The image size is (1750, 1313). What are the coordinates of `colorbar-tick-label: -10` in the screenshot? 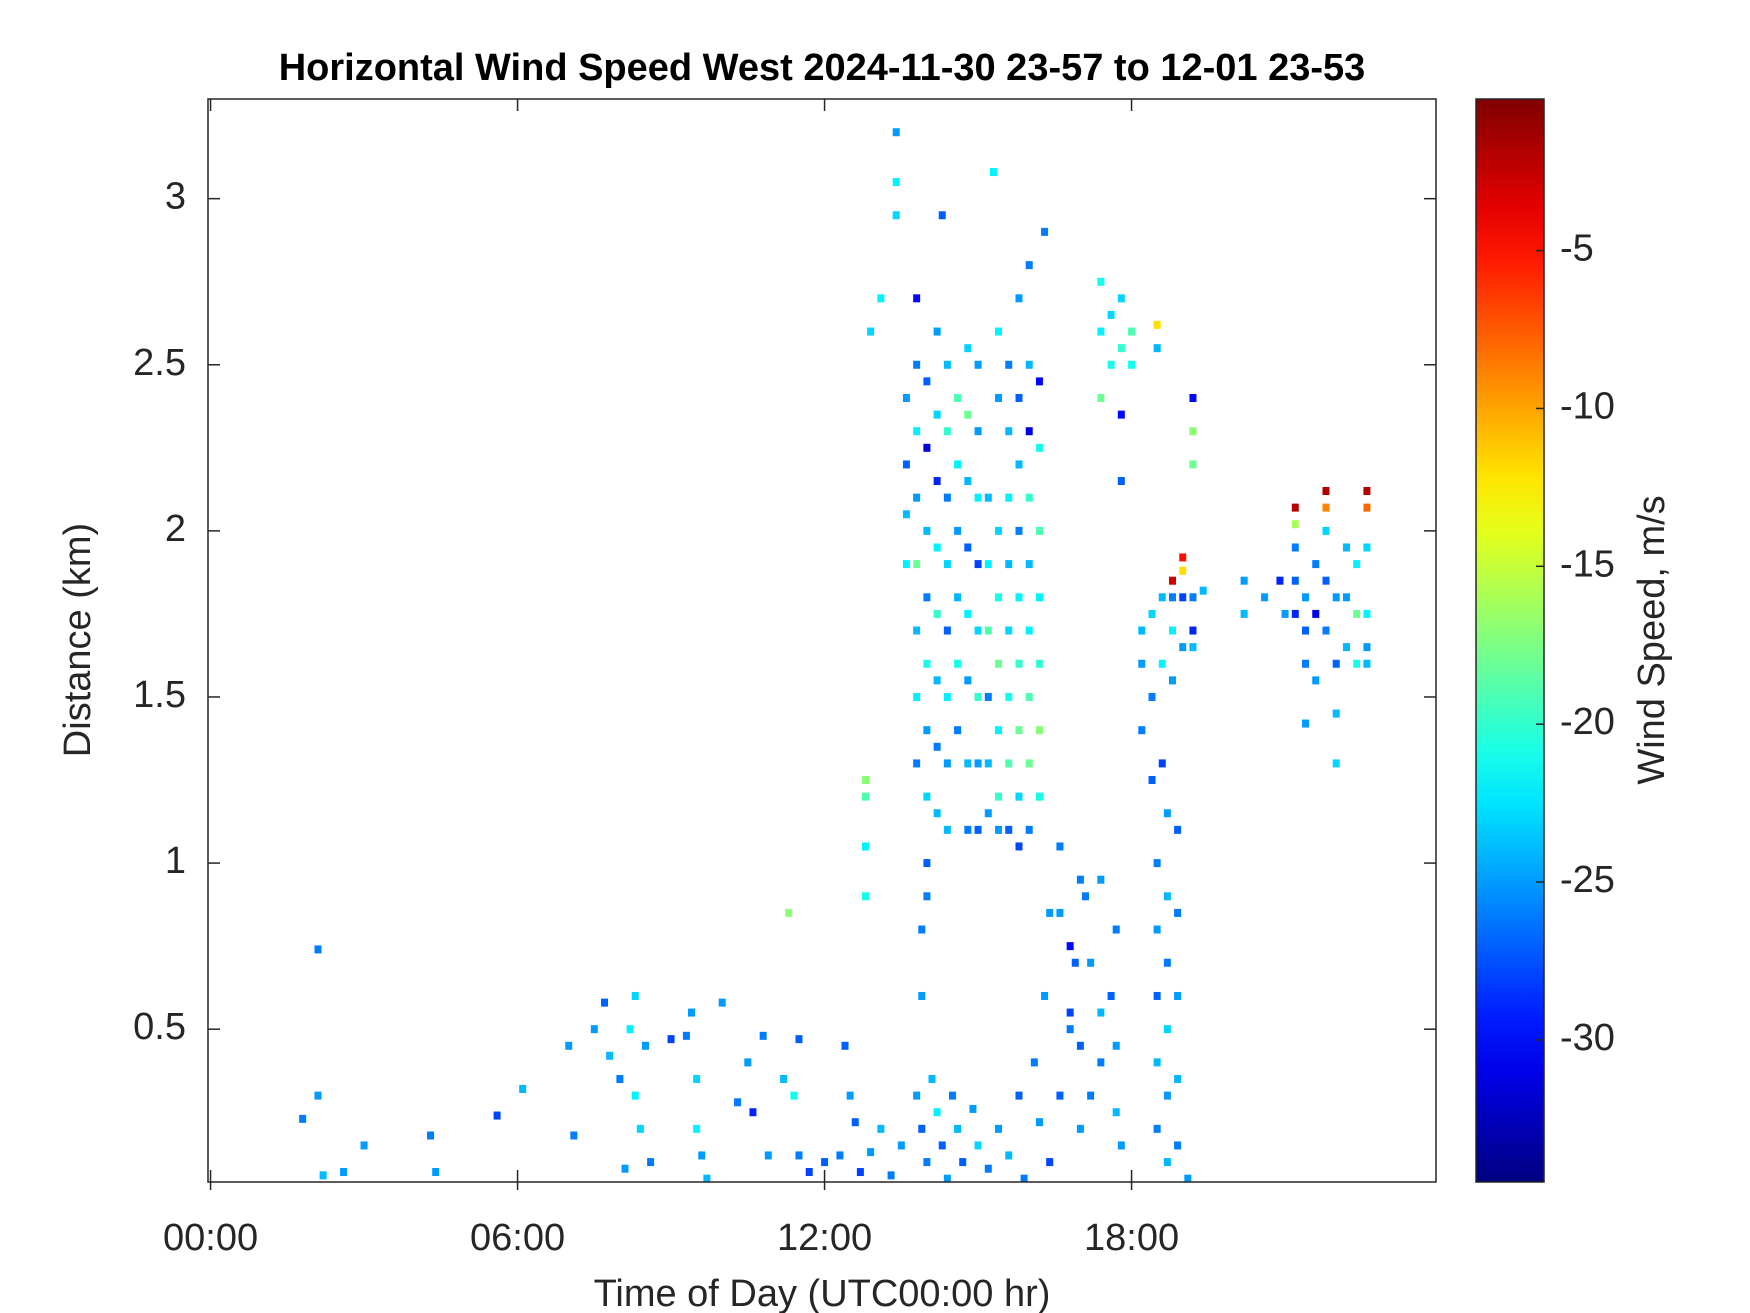 It's located at (1587, 406).